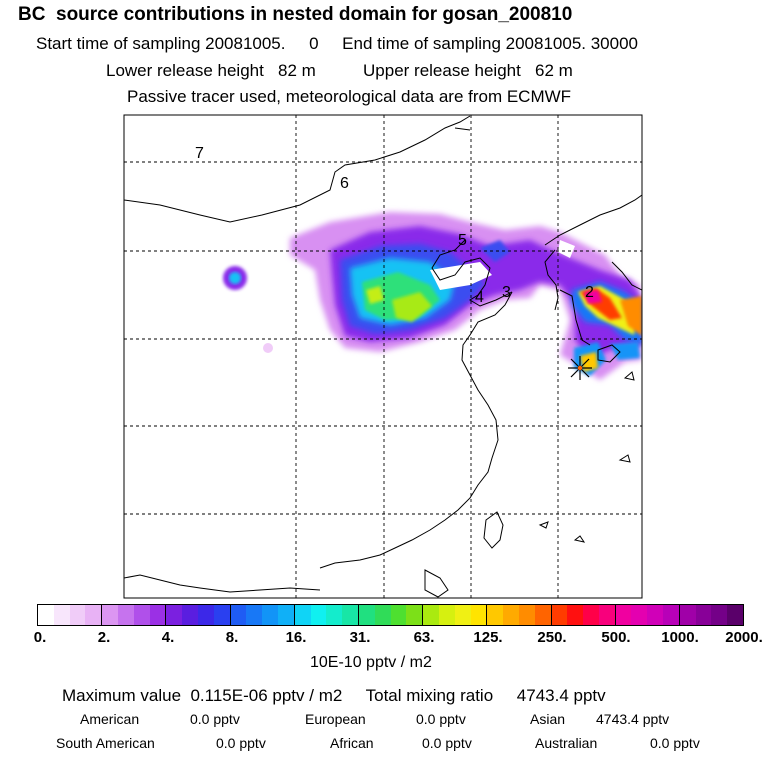 The width and height of the screenshot is (768, 768). I want to click on region-asian-label: Asian, so click(548, 719).